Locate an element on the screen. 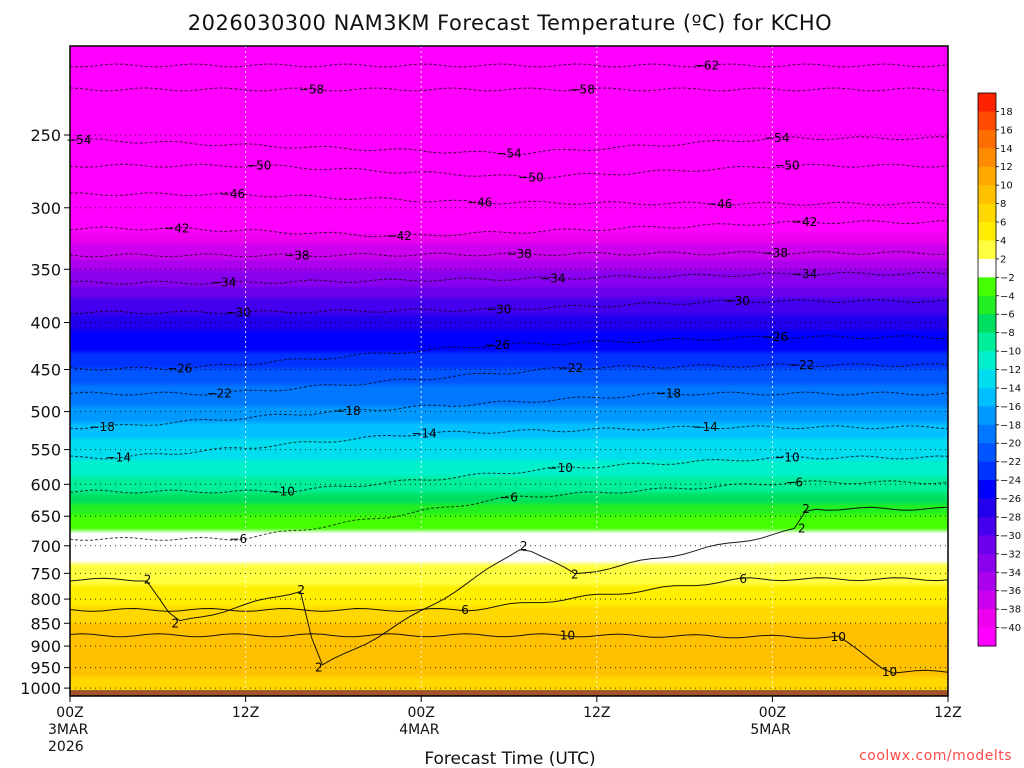 Image resolution: width=1024 pixels, height=768 pixels. x-tick-label: 00Z is located at coordinates (69, 713).